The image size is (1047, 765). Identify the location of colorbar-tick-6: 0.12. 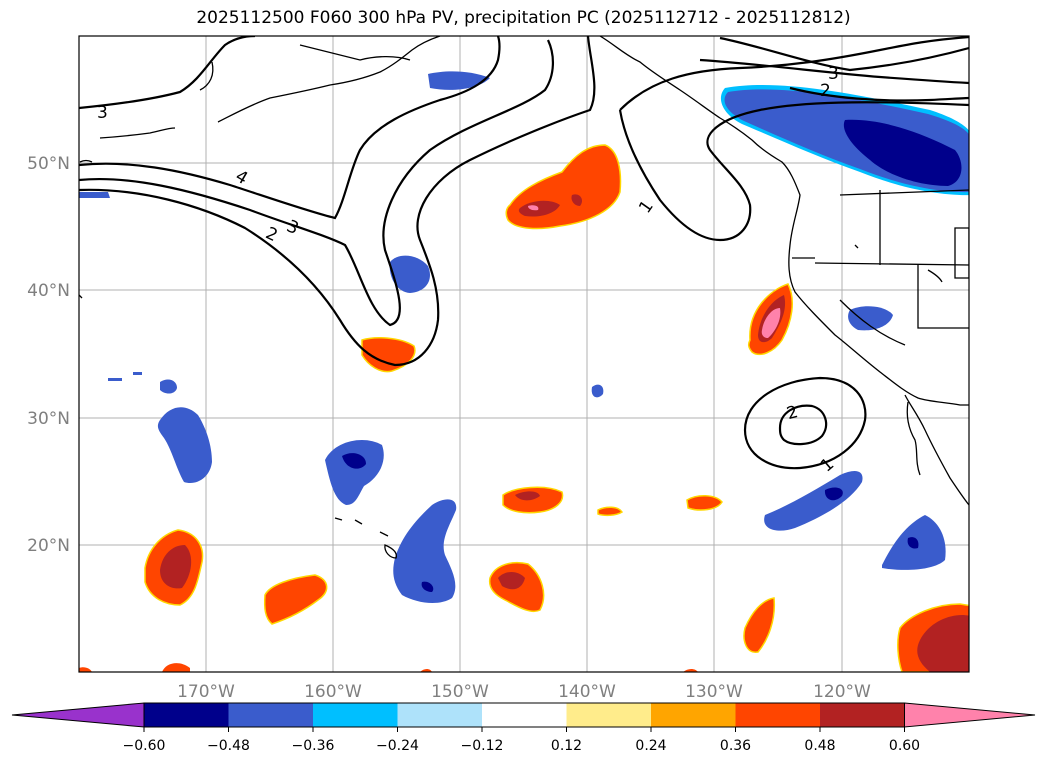
(566, 746).